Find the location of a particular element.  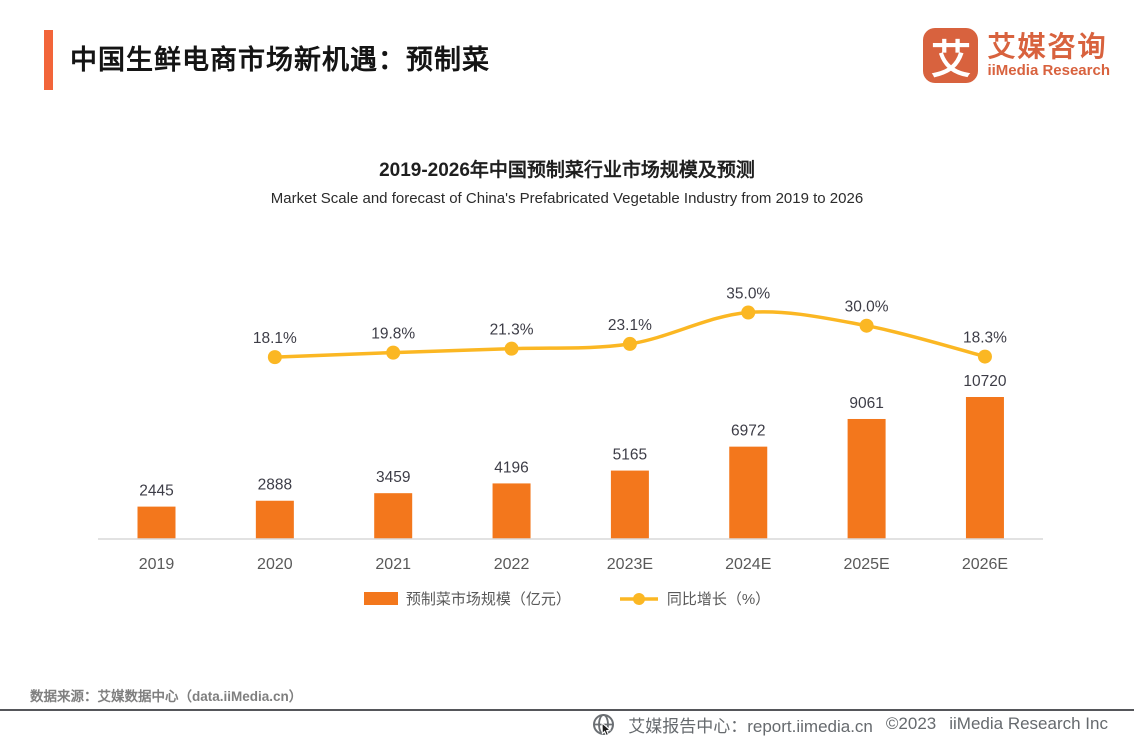

line-series-marker is located at coordinates (638, 598).